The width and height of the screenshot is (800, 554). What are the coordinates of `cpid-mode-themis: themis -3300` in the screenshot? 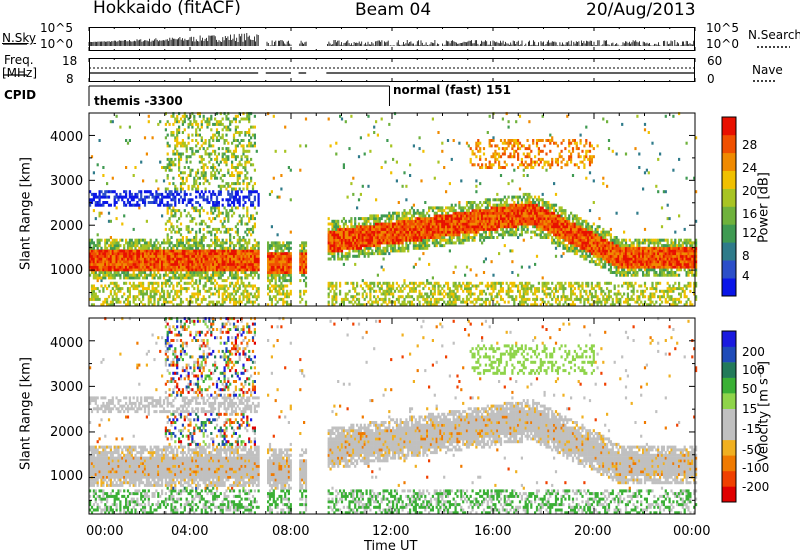 It's located at (138, 101).